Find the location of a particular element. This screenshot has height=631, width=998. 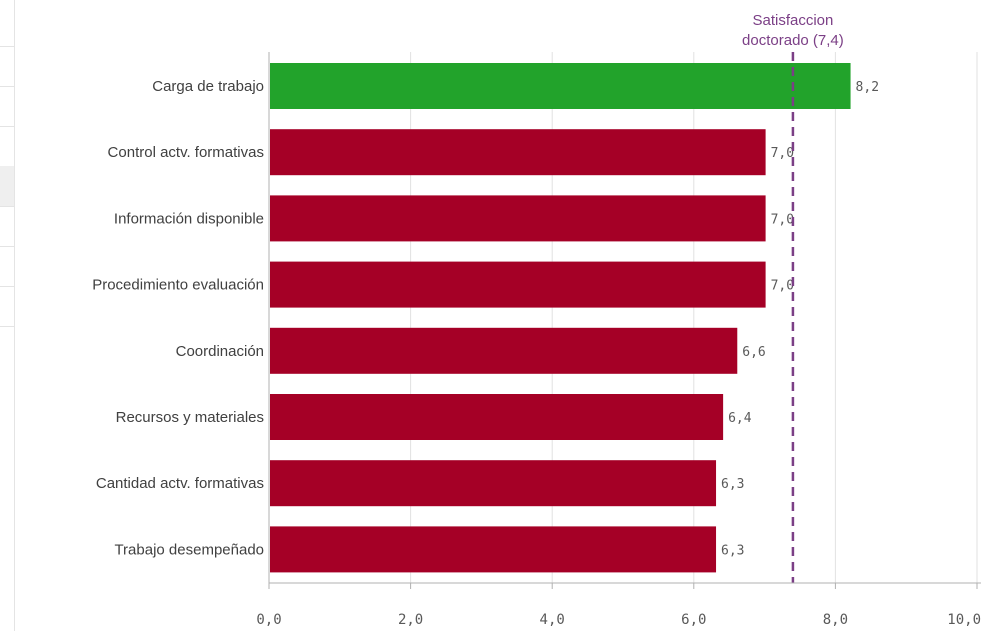

value-label: 8,2 is located at coordinates (867, 87).